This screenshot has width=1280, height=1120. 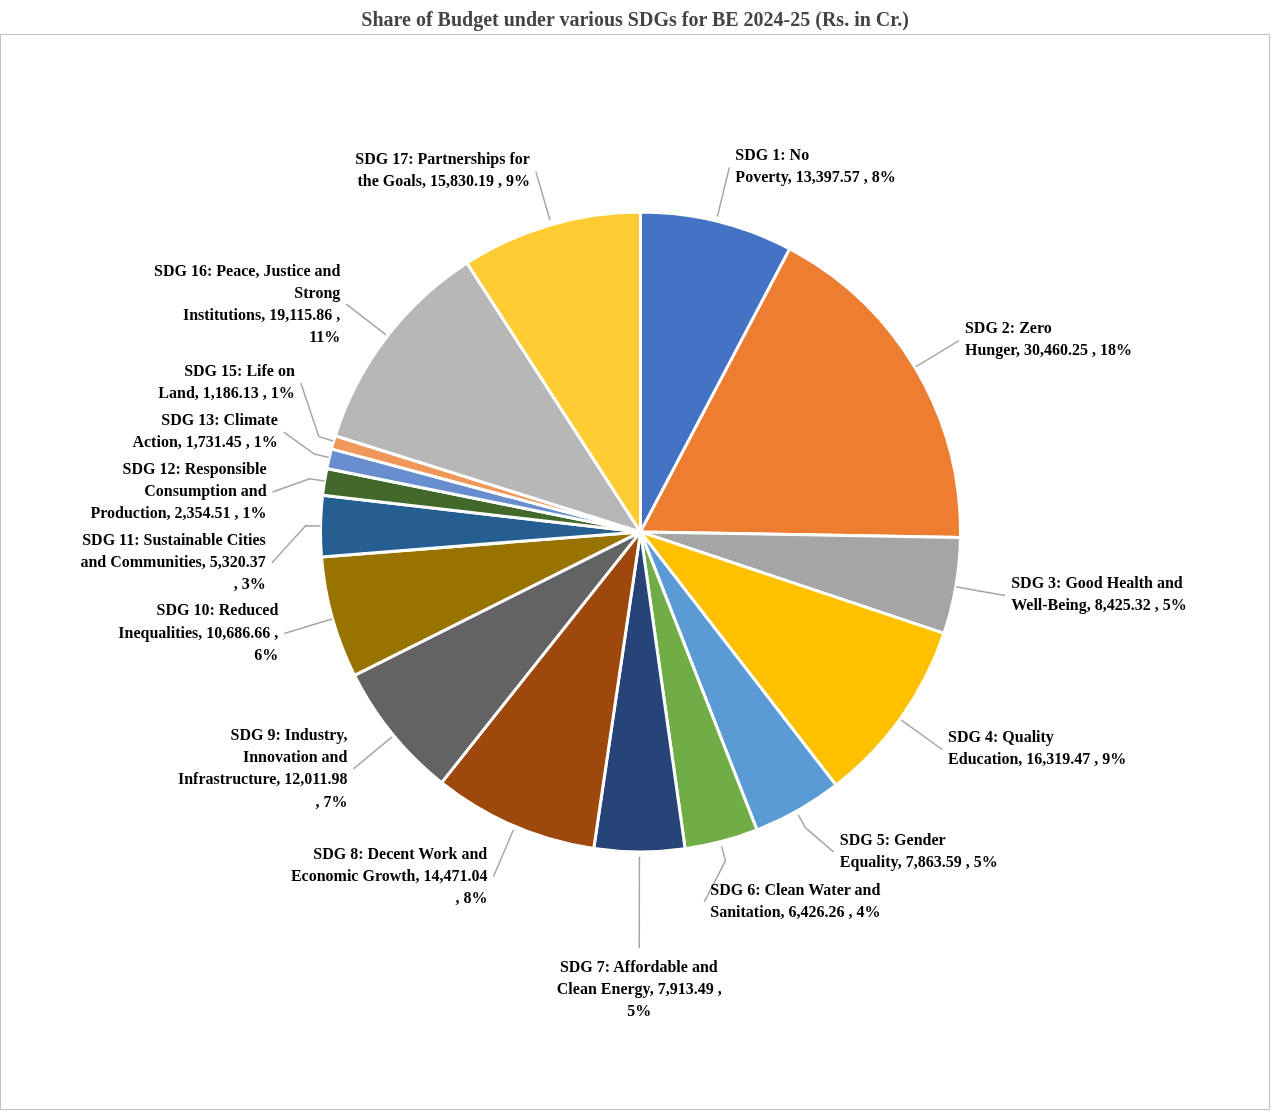 What do you see at coordinates (1048, 339) in the screenshot?
I see `slice-label: SDG 2: Zero Hunger, 30,460.25 , 18%` at bounding box center [1048, 339].